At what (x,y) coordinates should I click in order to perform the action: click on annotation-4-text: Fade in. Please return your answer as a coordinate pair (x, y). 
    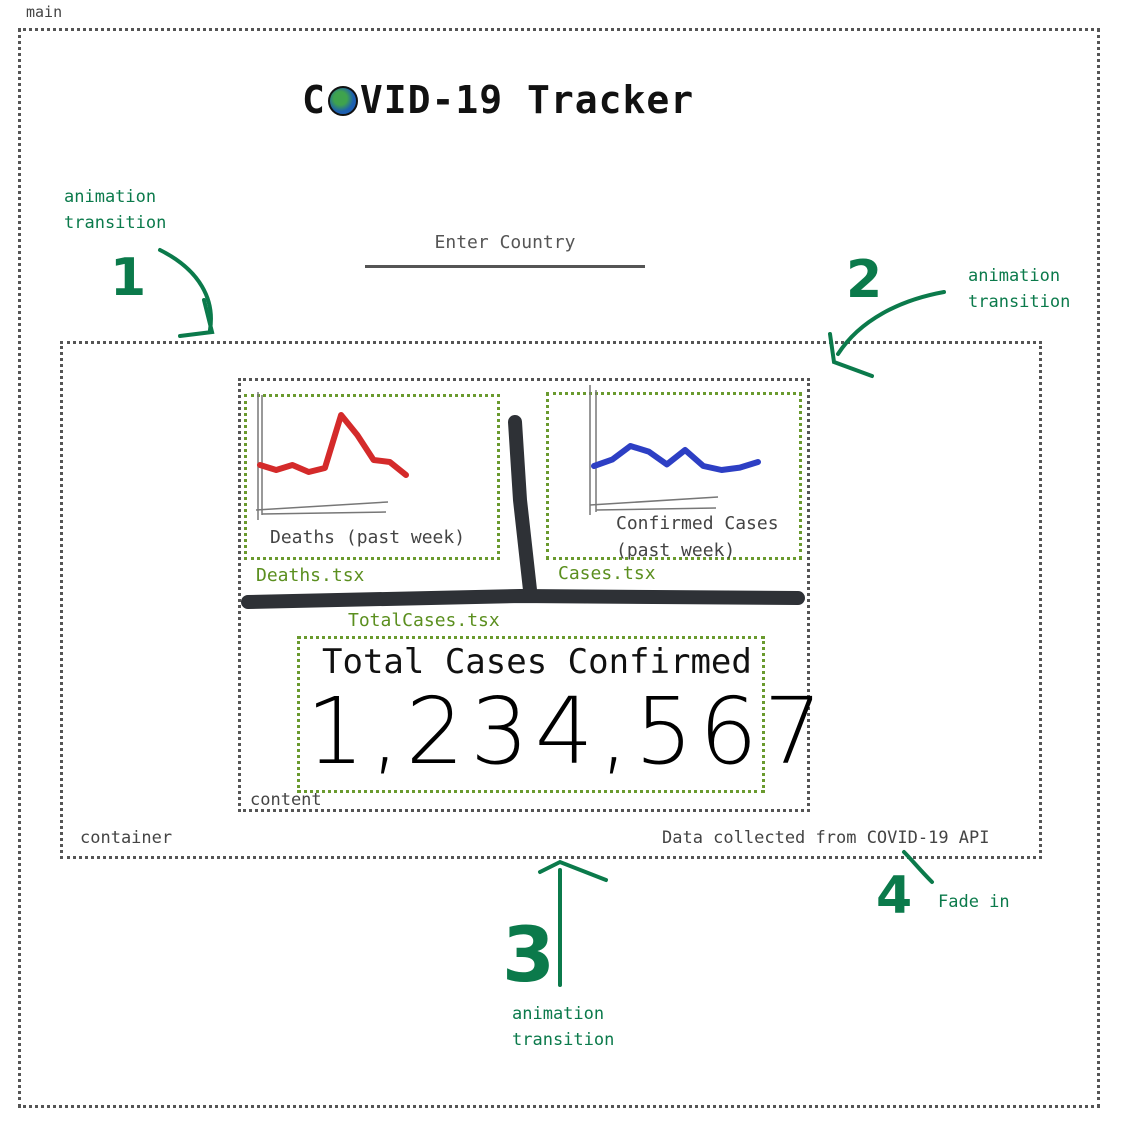
    Looking at the image, I should click on (974, 902).